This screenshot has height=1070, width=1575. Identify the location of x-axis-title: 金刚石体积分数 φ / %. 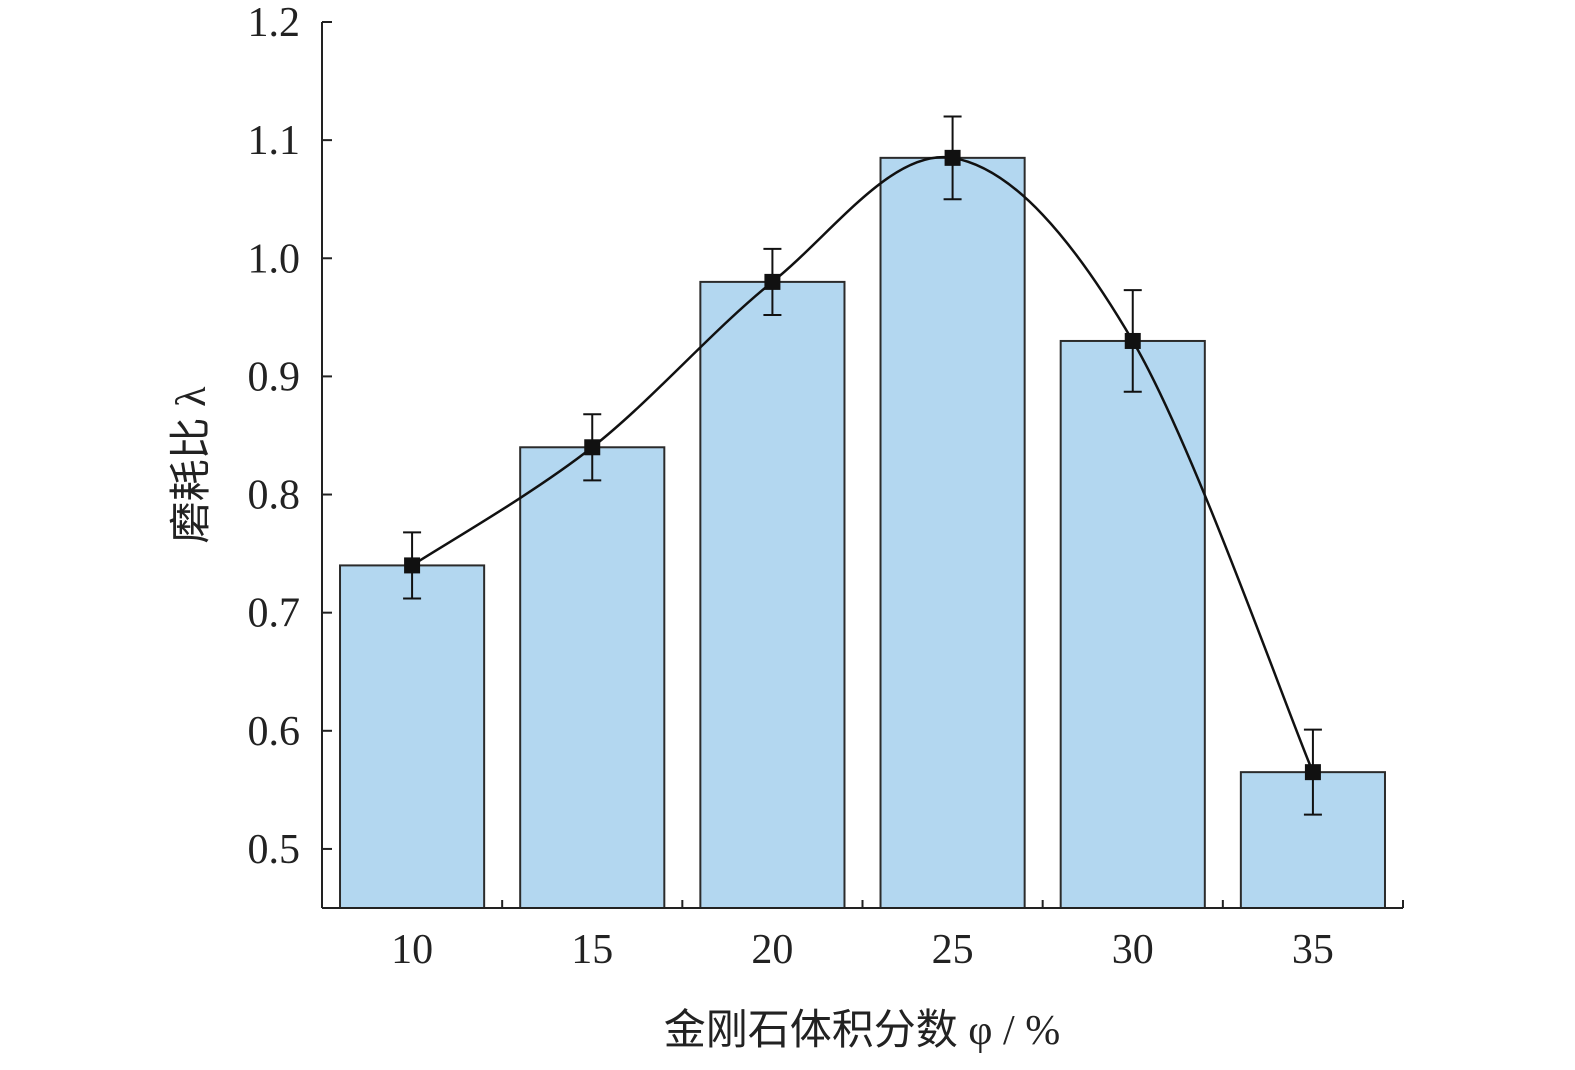
(862, 1030).